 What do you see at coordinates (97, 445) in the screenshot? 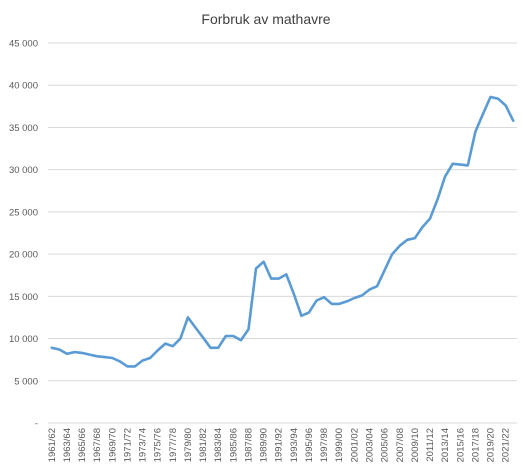
I see `x-tick-label: 1967/68` at bounding box center [97, 445].